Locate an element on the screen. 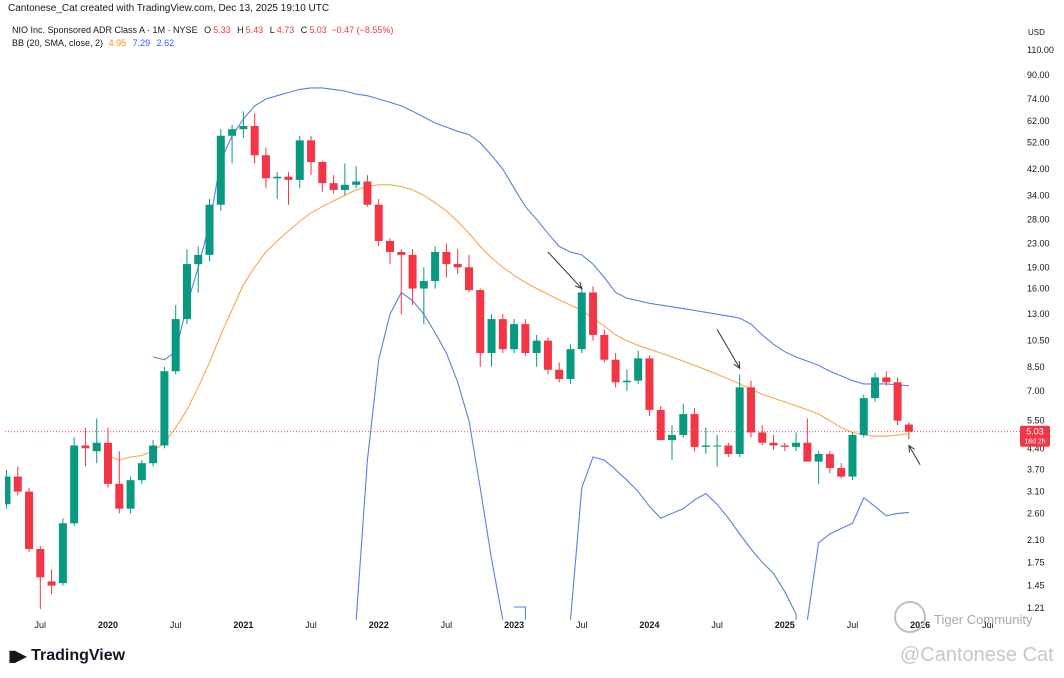 The width and height of the screenshot is (1064, 678). bb-upper-value: 7.29 is located at coordinates (141, 43).